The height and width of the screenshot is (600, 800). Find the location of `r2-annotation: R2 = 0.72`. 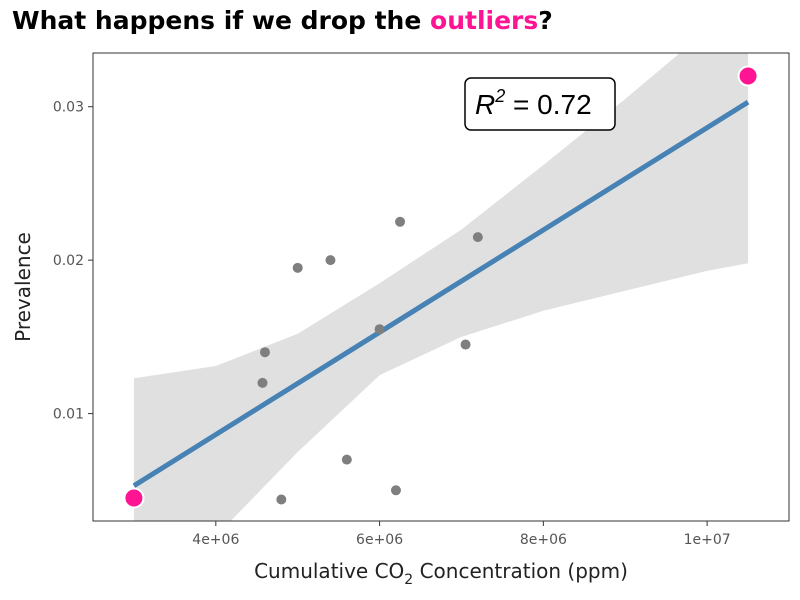

r2-annotation: R2 = 0.72 is located at coordinates (540, 104).